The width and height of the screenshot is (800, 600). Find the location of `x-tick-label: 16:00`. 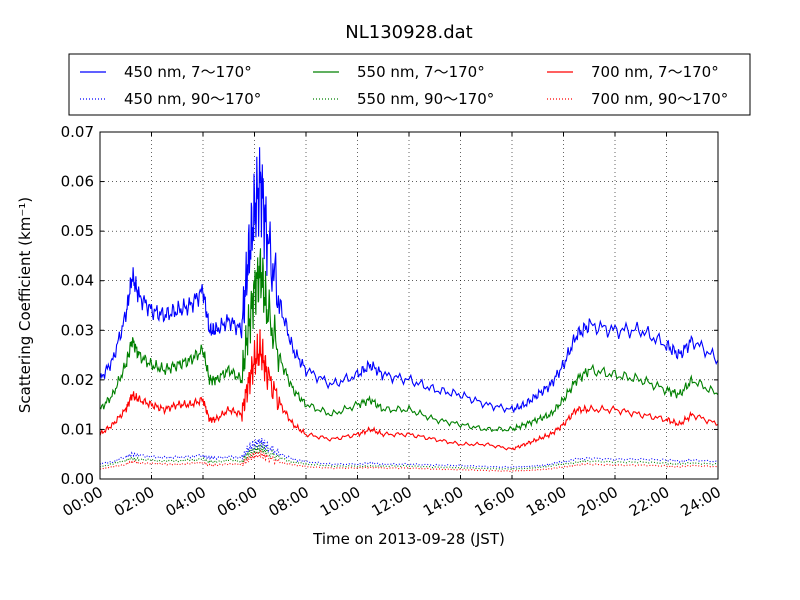

x-tick-label: 16:00 is located at coordinates (495, 501).